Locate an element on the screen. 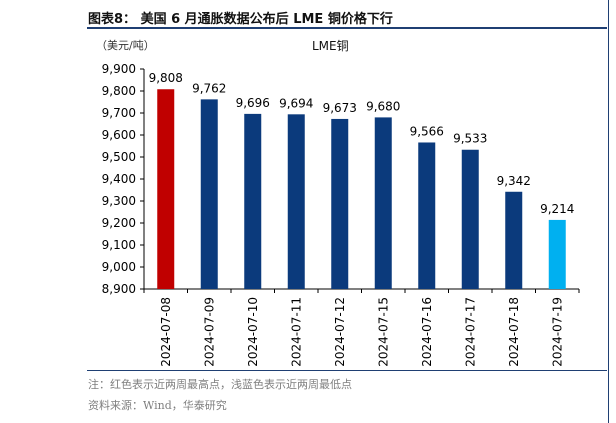 This screenshot has width=616, height=423. series-legend-label: LME铜 is located at coordinates (330, 46).